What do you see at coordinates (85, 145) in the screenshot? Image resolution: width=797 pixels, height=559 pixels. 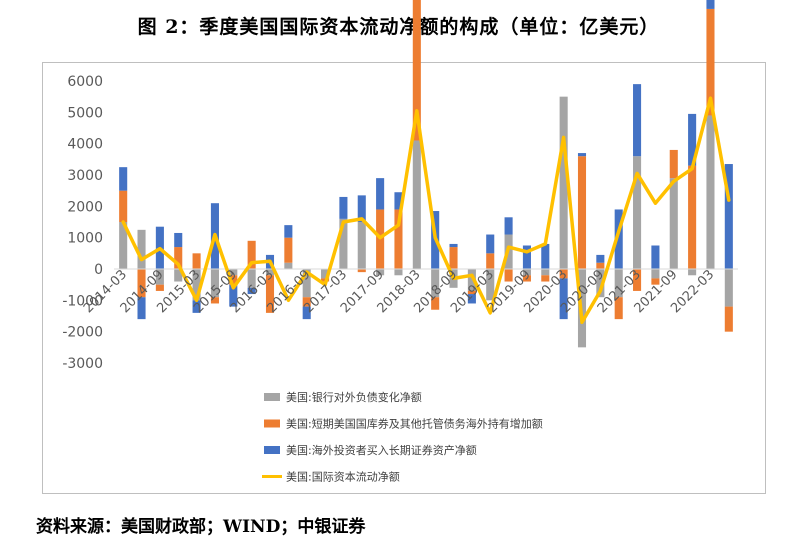 I see `y-tick-label: 4000` at bounding box center [85, 145].